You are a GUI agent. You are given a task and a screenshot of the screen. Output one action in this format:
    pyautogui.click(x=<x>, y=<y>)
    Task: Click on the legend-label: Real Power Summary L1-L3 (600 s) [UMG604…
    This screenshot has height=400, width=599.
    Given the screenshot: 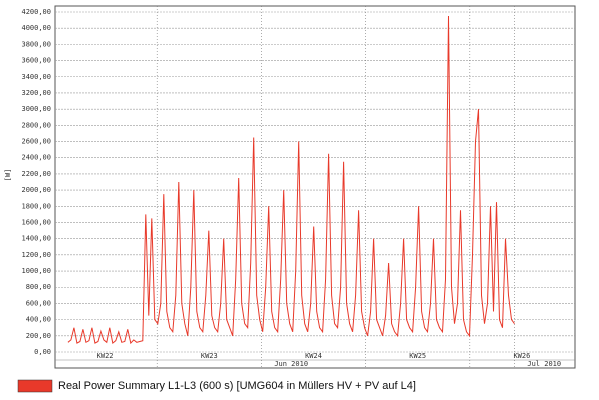 What is the action you would take?
    pyautogui.click(x=237, y=386)
    